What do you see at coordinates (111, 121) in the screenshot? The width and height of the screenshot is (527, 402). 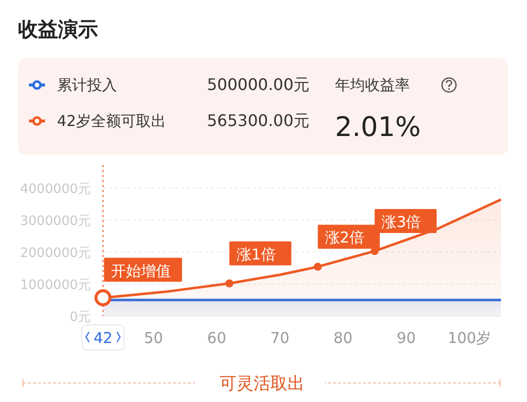 I see `legend-label: 42岁全额可取出` at bounding box center [111, 121].